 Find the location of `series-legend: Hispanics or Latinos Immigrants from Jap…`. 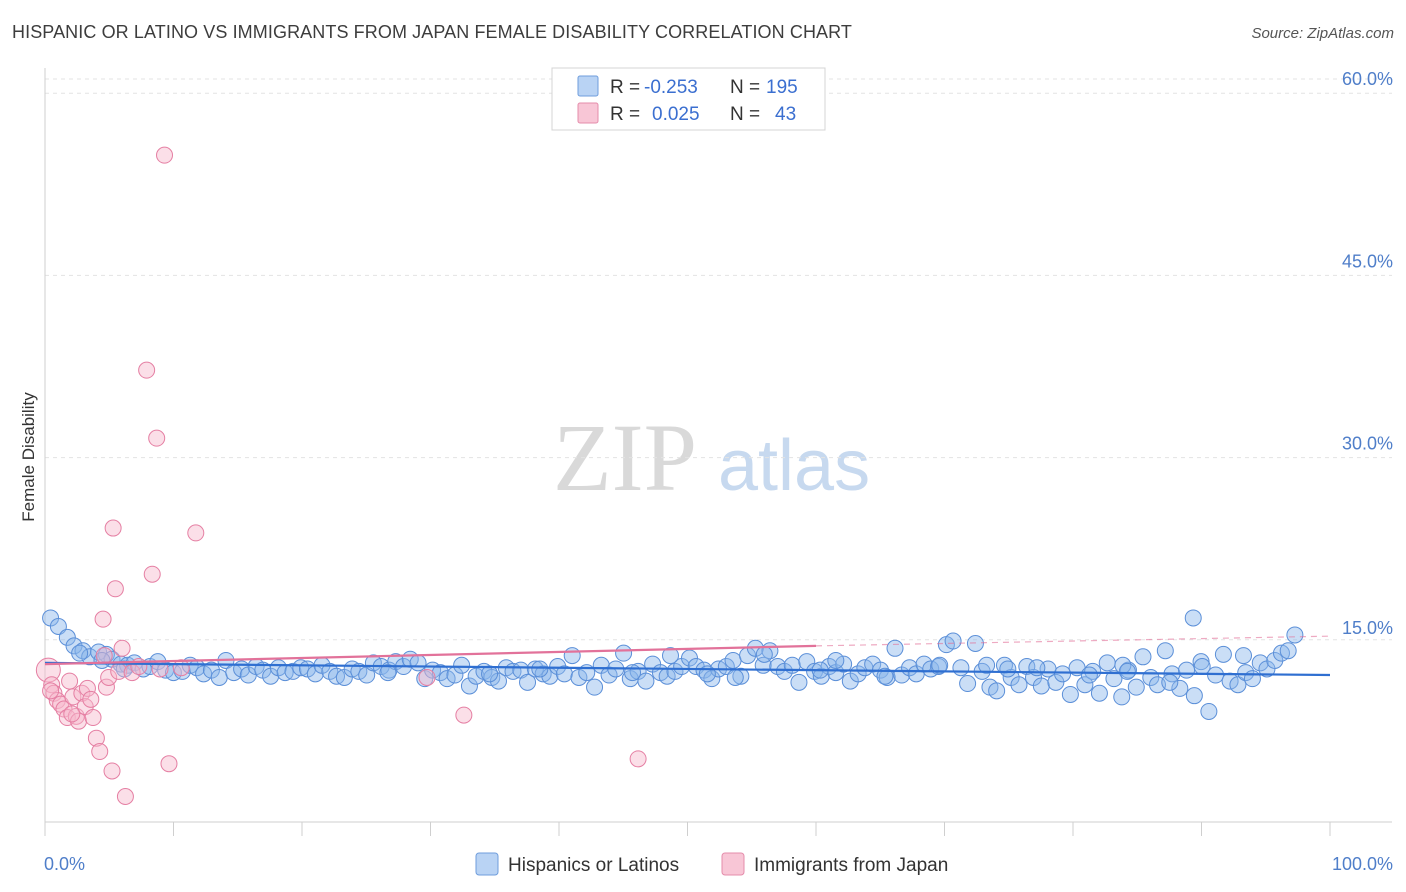

series-legend: Hispanics or Latinos Immigrants from Jap… is located at coordinates (711, 864).